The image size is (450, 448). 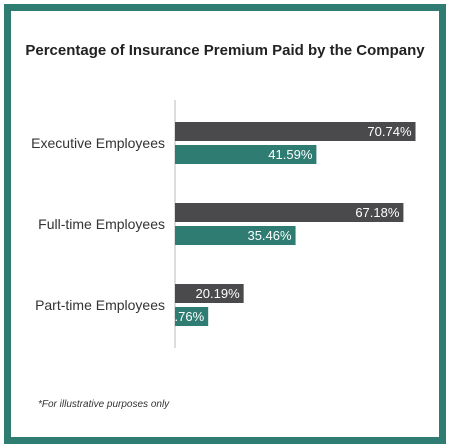 I want to click on data-label: 70.74%, so click(x=389, y=131).